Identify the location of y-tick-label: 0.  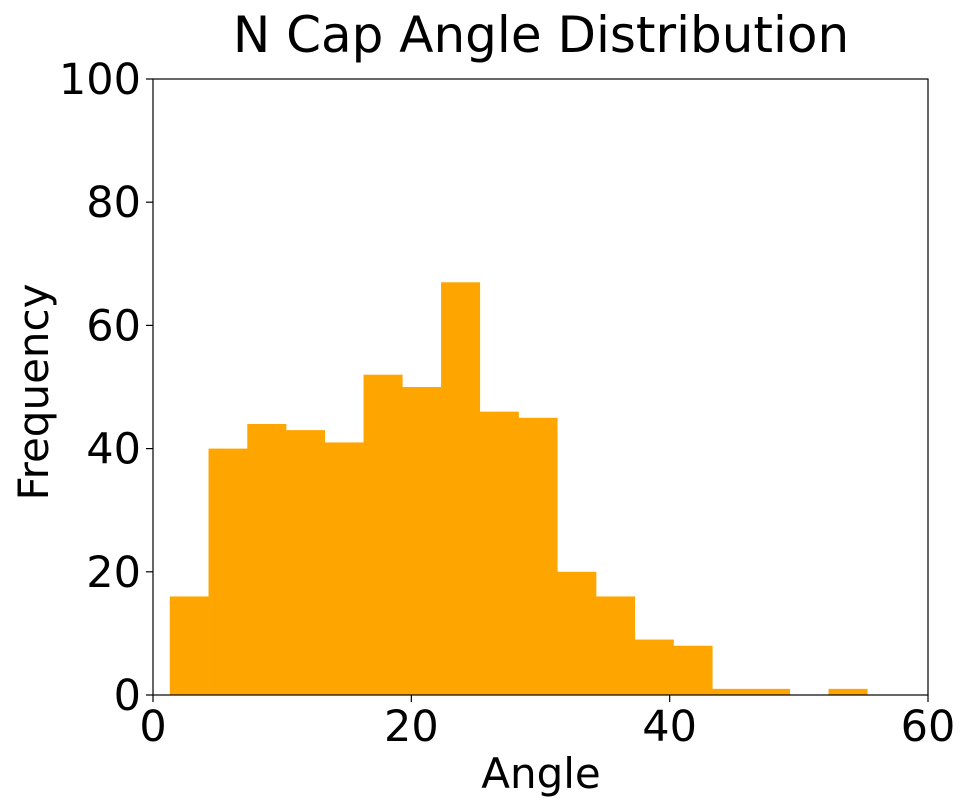
(127, 696).